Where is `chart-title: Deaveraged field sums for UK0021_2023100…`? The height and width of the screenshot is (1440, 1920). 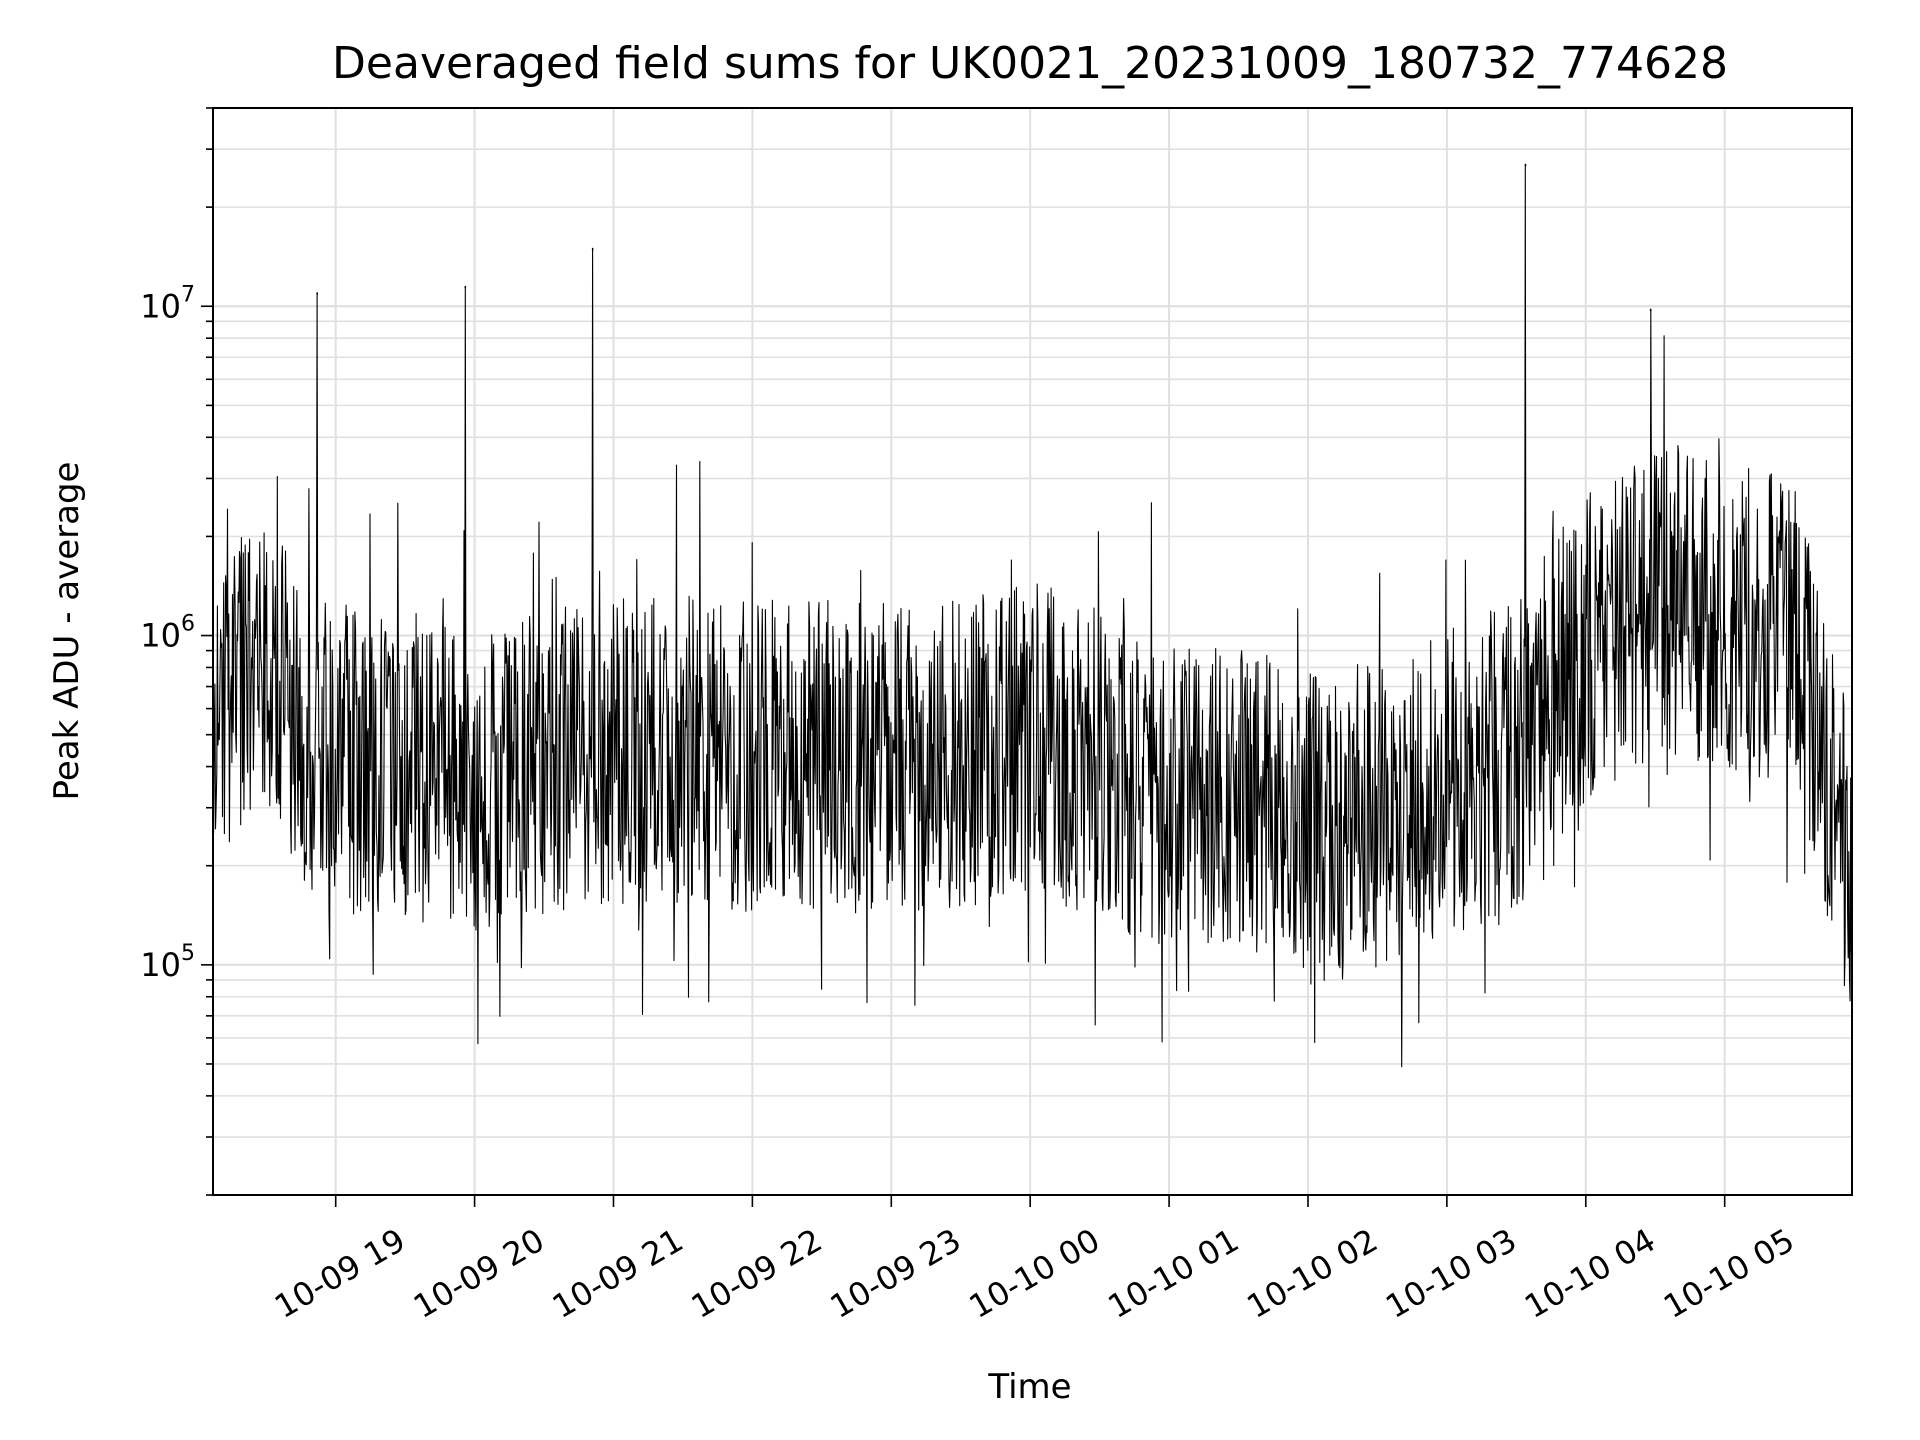 chart-title: Deaveraged field sums for UK0021_2023100… is located at coordinates (1030, 63).